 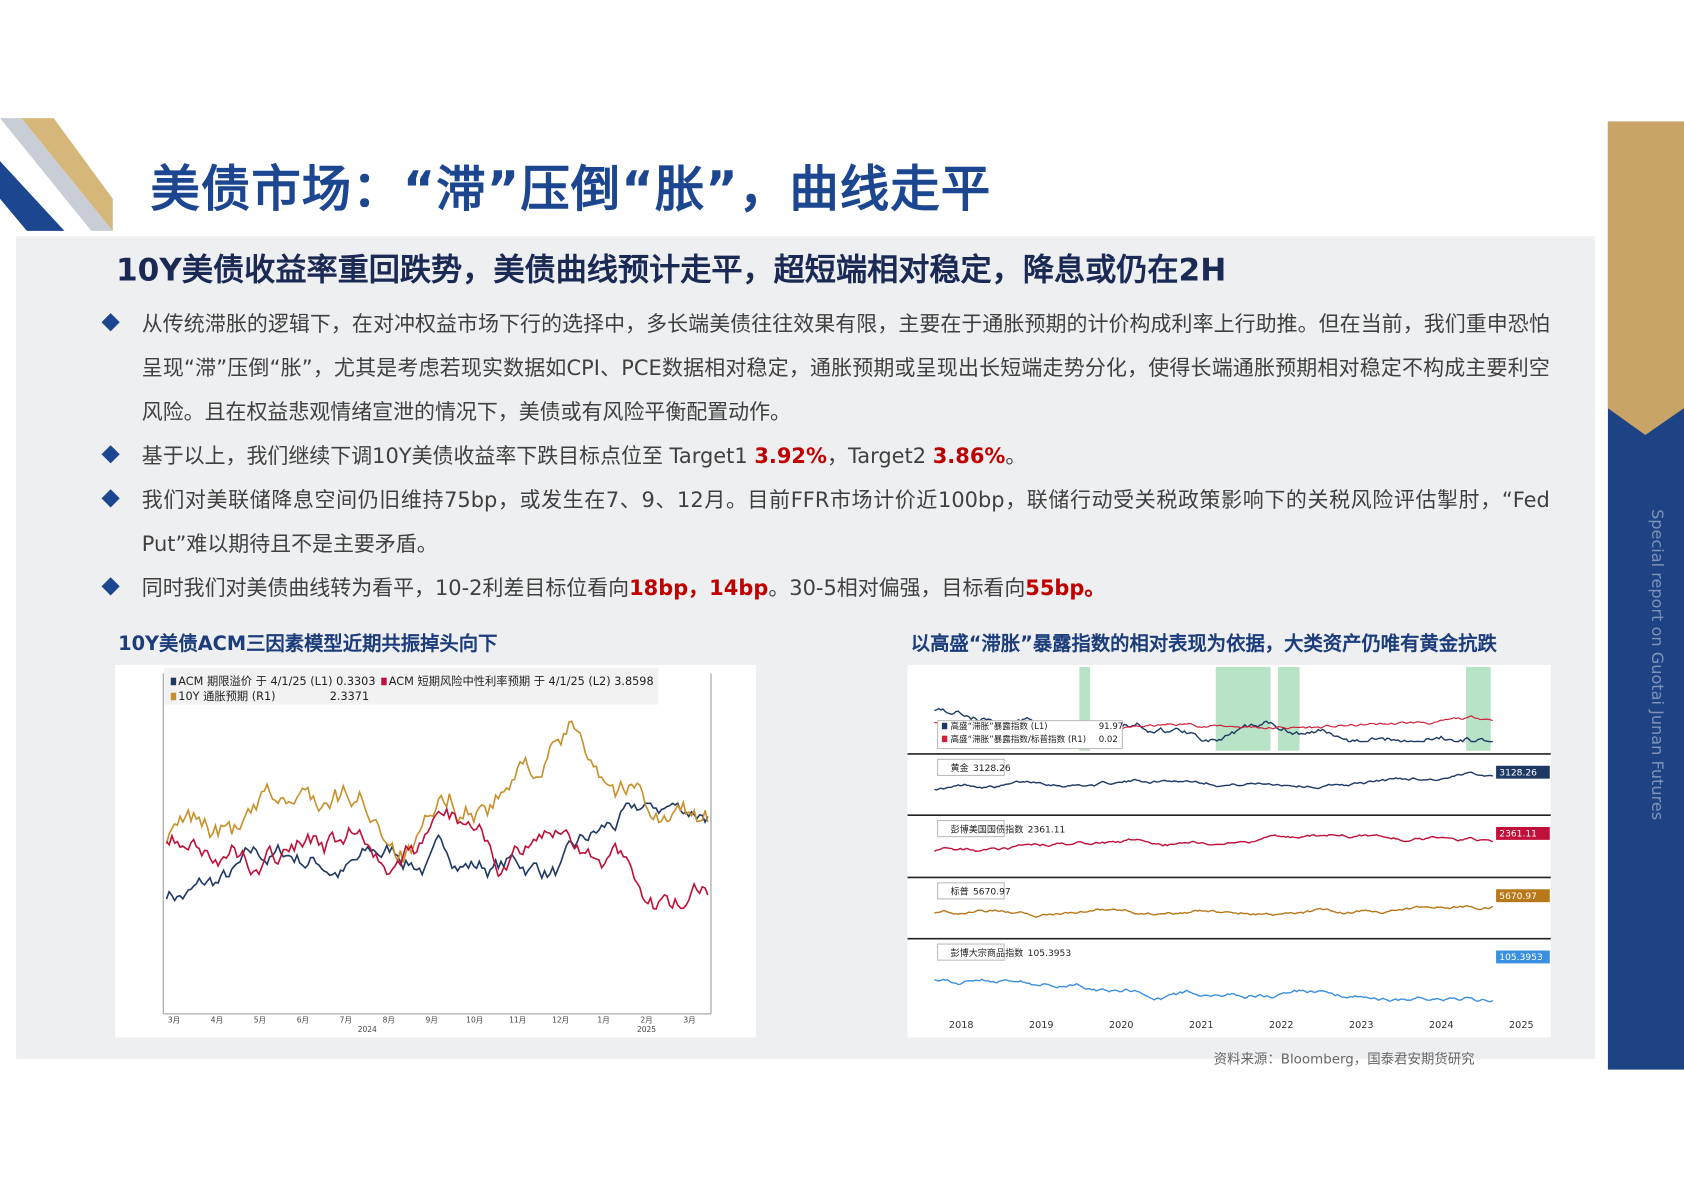 I want to click on x-label: 4月, so click(x=217, y=1019).